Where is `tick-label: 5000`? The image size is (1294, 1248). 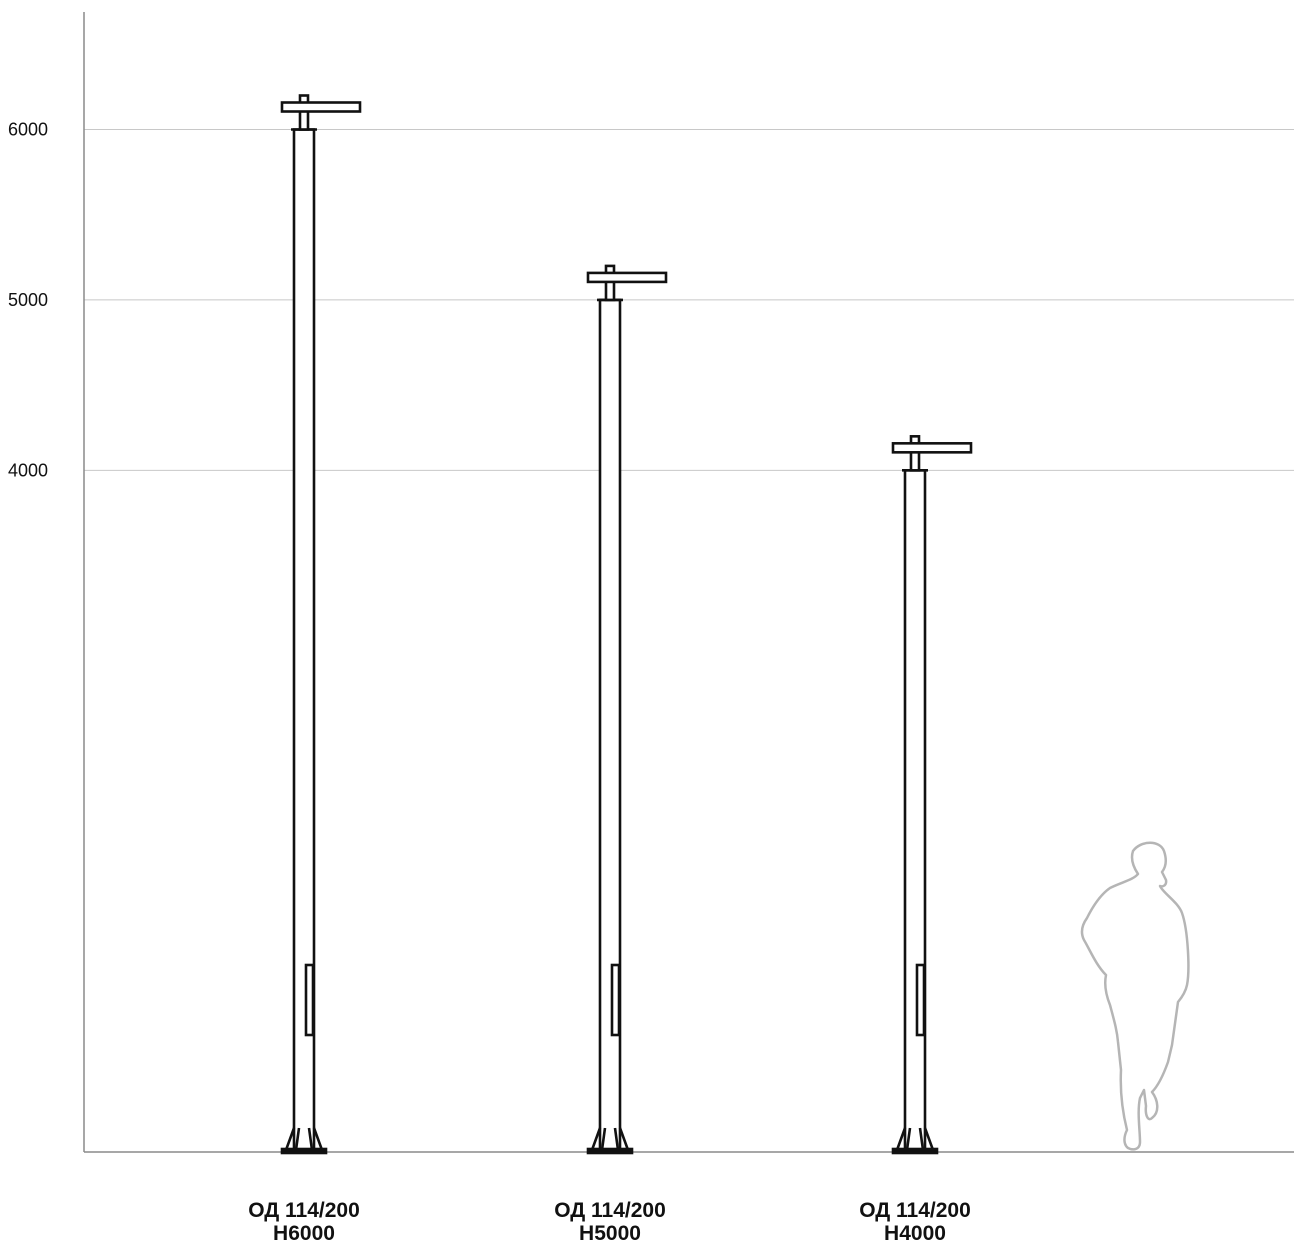 tick-label: 5000 is located at coordinates (28, 300).